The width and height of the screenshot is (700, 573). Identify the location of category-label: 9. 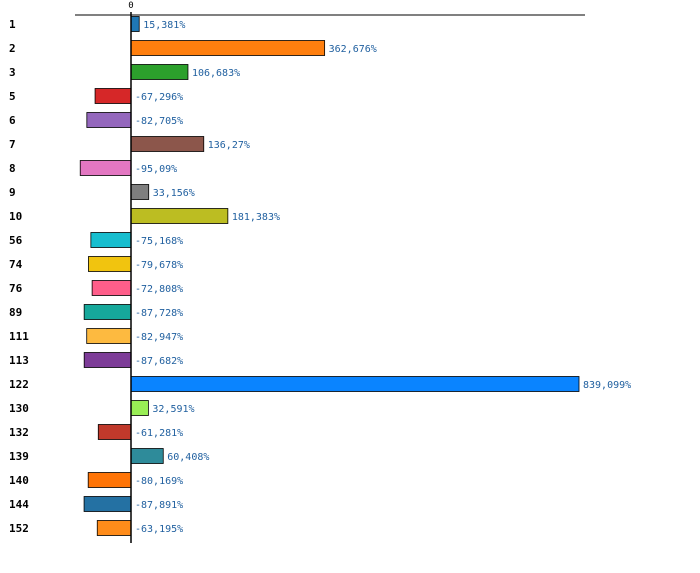
(12, 192).